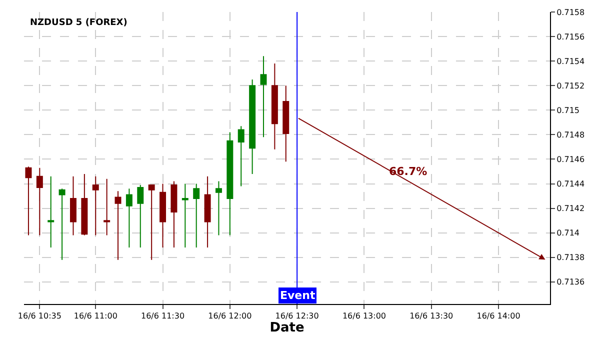 This screenshot has height=340, width=600. Describe the element at coordinates (570, 159) in the screenshot. I see `y-tick-label: 0.7146` at that location.